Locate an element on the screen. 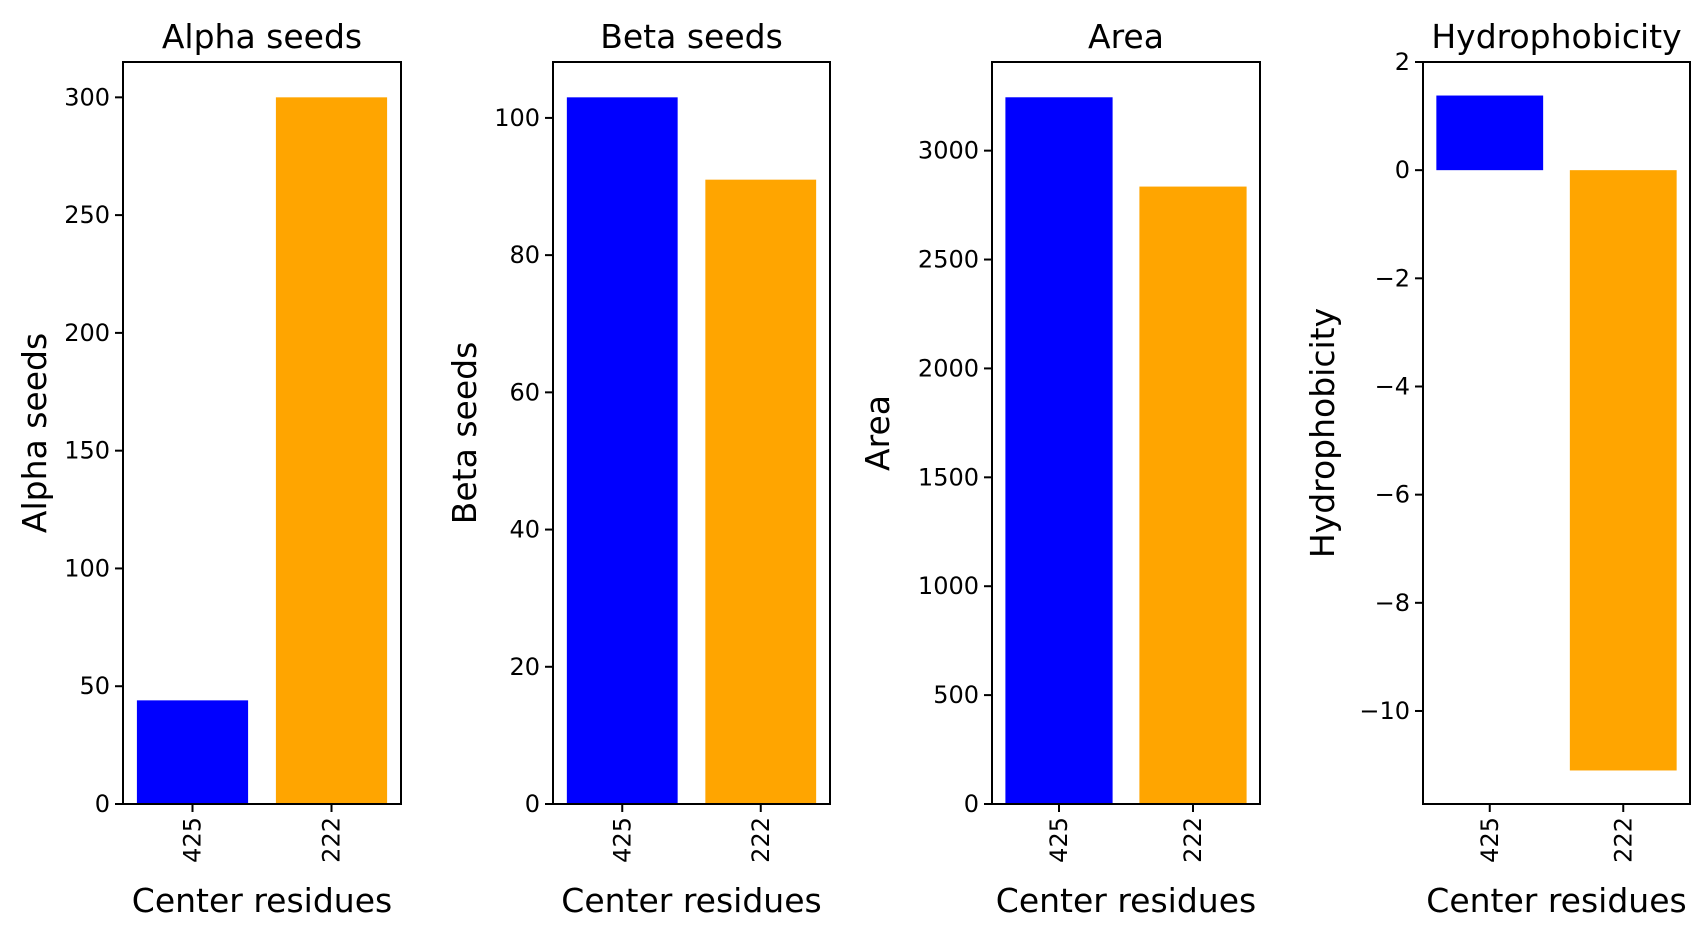  y-tick-label: 1500 is located at coordinates (948, 477).